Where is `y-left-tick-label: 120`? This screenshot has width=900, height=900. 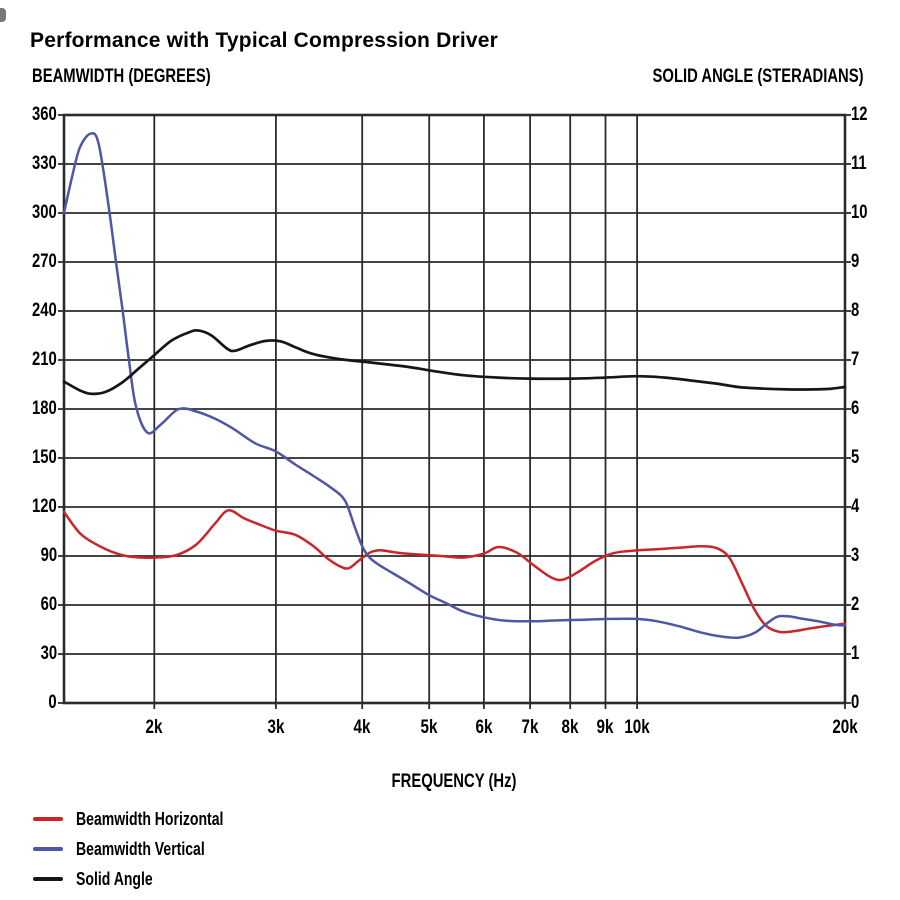 y-left-tick-label: 120 is located at coordinates (41, 507).